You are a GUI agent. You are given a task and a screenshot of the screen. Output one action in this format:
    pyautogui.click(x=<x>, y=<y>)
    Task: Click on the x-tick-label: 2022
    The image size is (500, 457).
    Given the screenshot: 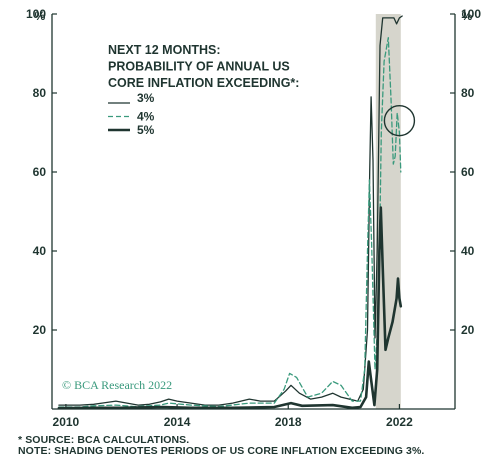 What is the action you would take?
    pyautogui.click(x=399, y=422)
    